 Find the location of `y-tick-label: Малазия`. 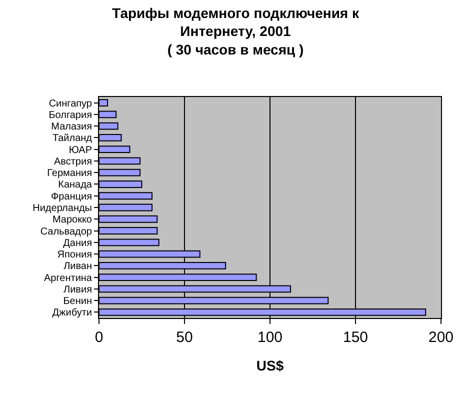

y-tick-label: Малазия is located at coordinates (71, 127).